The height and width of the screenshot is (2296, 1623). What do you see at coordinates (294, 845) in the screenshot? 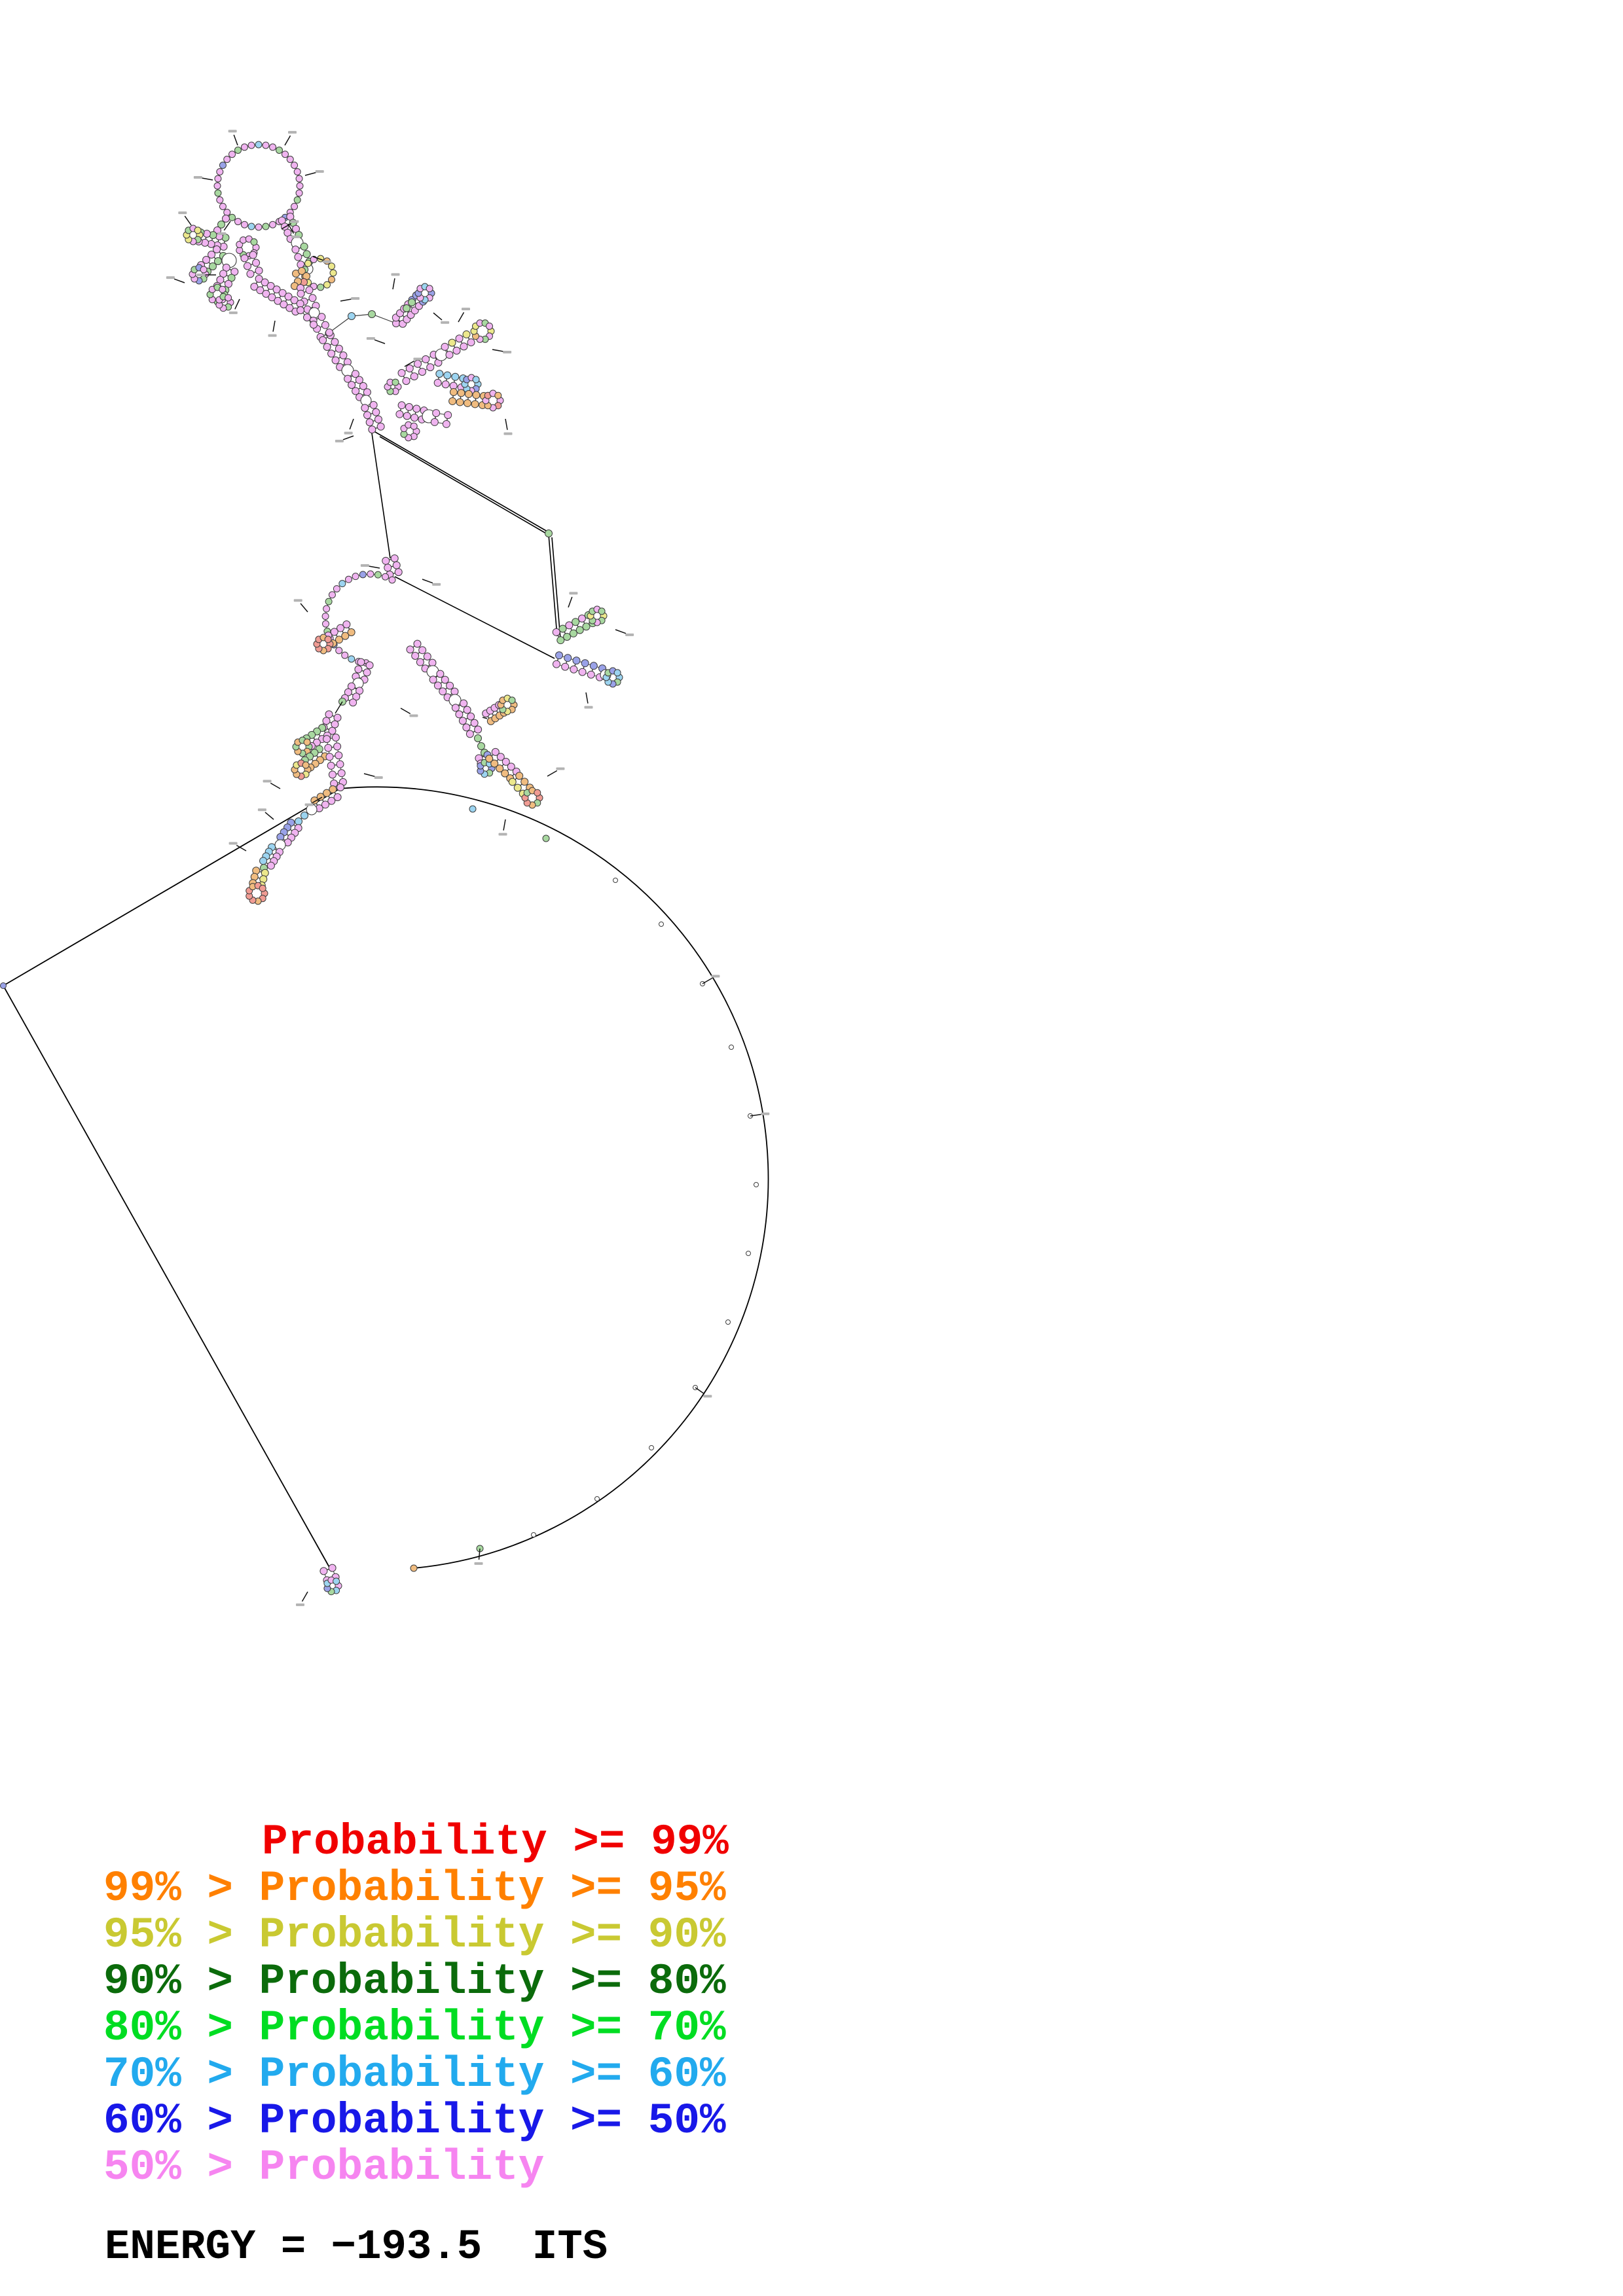
I see `descending-hairpin-chain` at bounding box center [294, 845].